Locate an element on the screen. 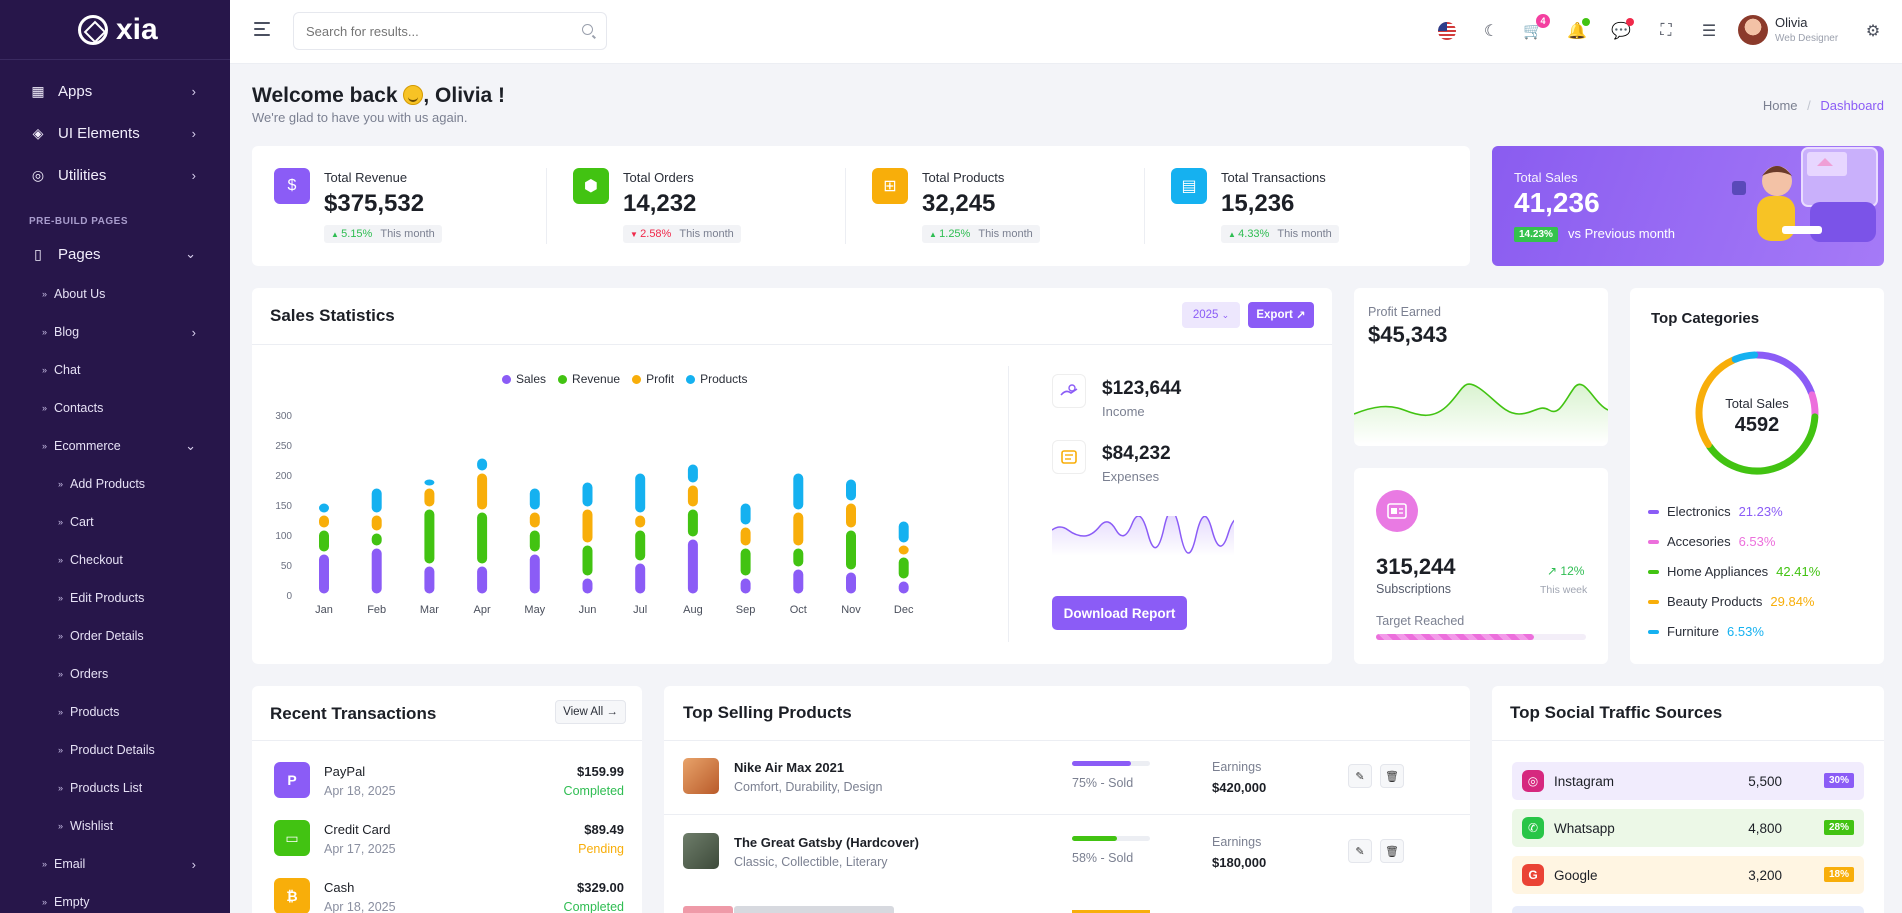 This screenshot has width=1902, height=913. bar-profit-feb is located at coordinates (376, 523).